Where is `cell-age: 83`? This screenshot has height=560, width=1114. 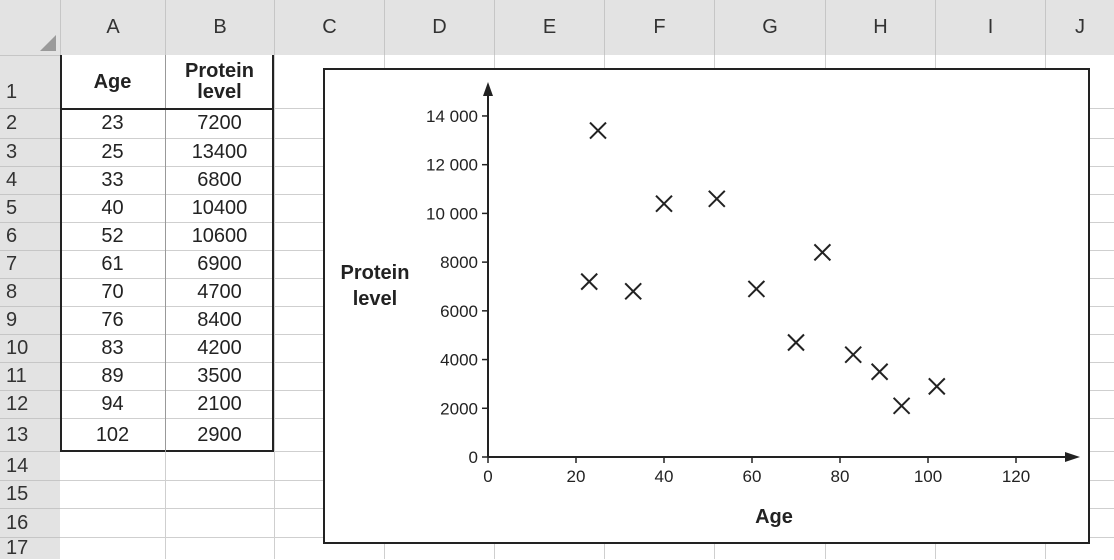 cell-age: 83 is located at coordinates (112, 348).